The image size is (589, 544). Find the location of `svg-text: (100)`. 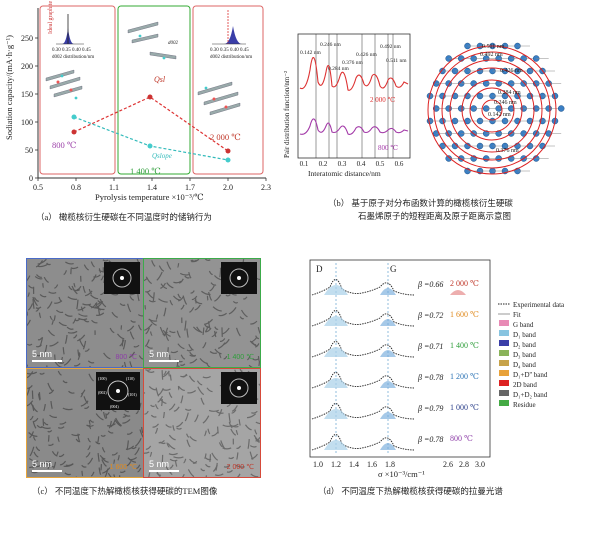

svg-text: (100) is located at coordinates (102, 378).